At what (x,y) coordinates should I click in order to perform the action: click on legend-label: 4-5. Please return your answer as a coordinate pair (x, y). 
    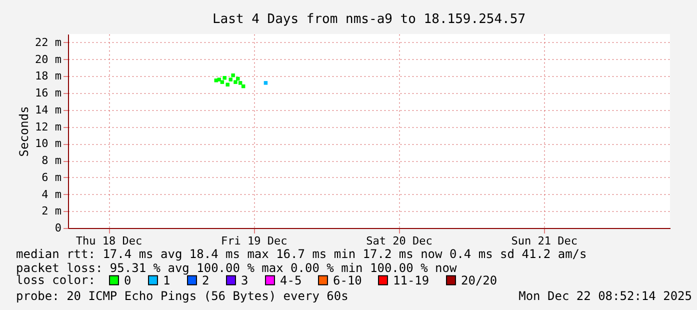
    Looking at the image, I should click on (291, 280).